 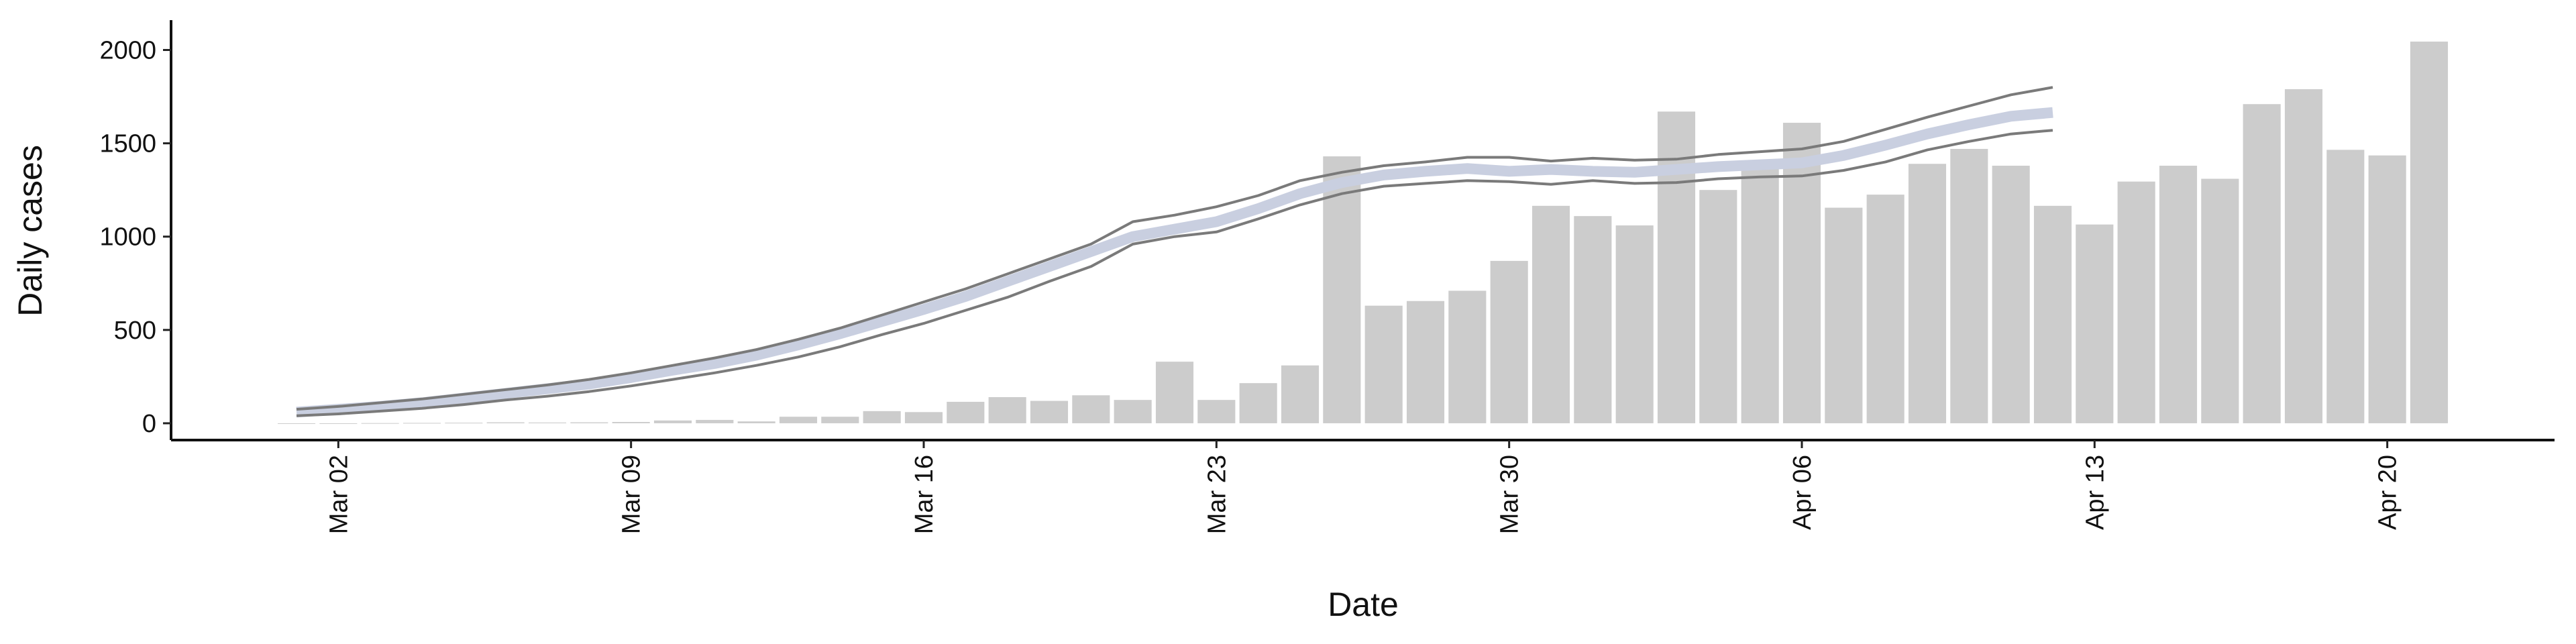 What do you see at coordinates (1510, 494) in the screenshot?
I see `x-tick-label: Mar 30` at bounding box center [1510, 494].